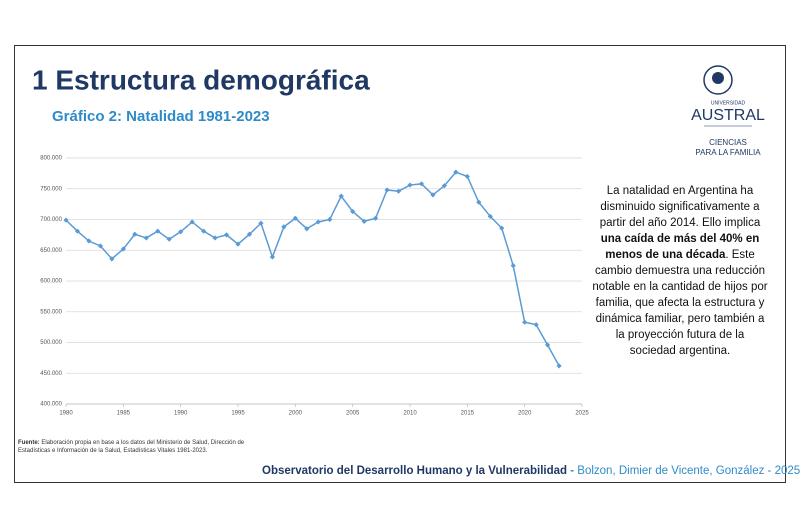  I want to click on y-tick-label: 650.000, so click(51, 251).